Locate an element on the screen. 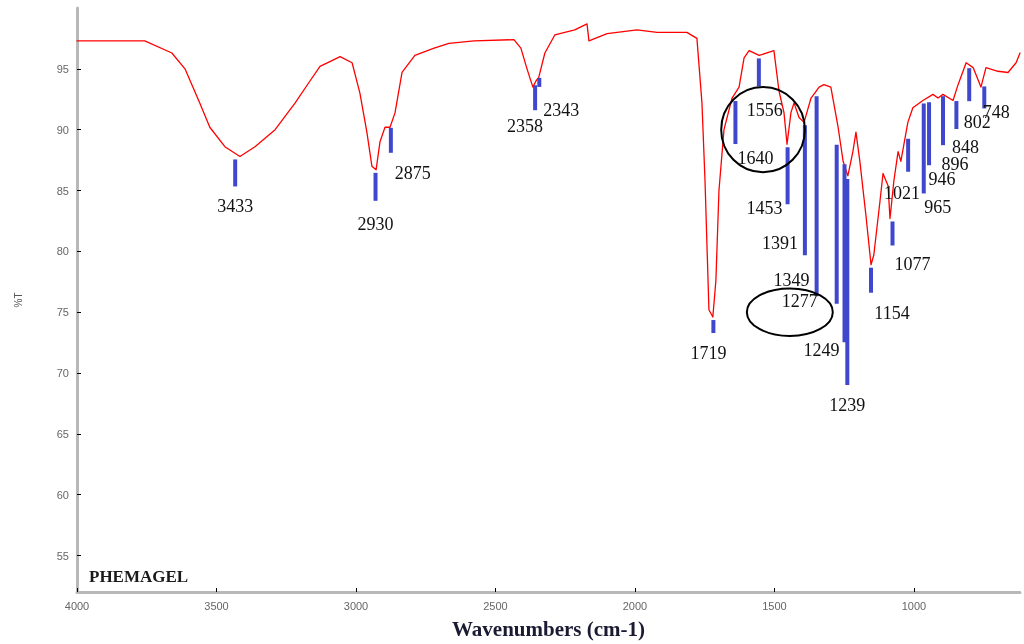 This screenshot has width=1024, height=644. annotation: 1277 is located at coordinates (799, 300).